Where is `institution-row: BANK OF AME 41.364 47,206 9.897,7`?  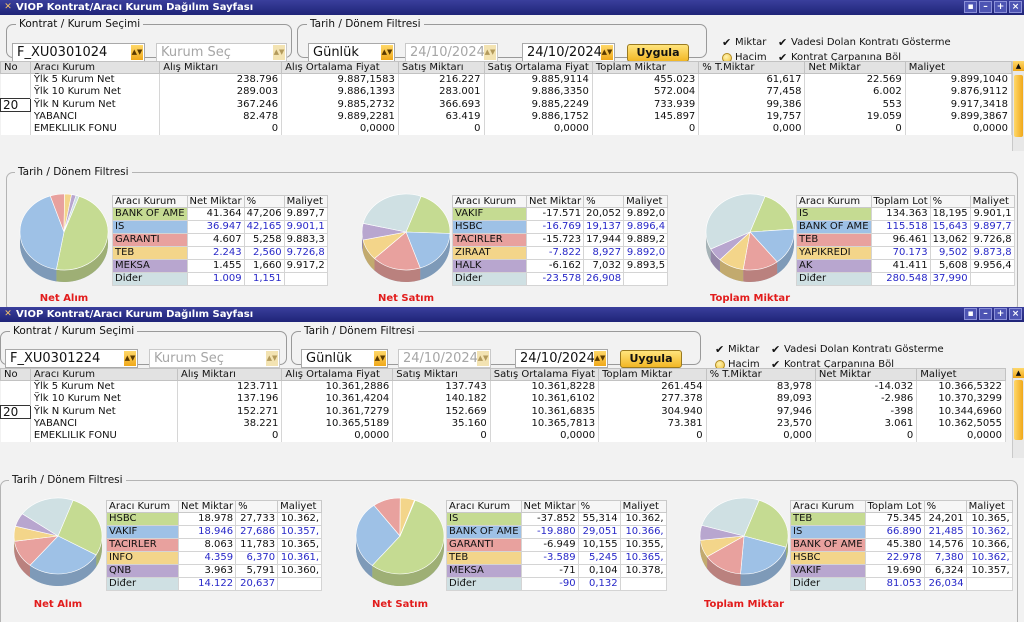 institution-row: BANK OF AME 41.364 47,206 9.897,7 is located at coordinates (220, 214).